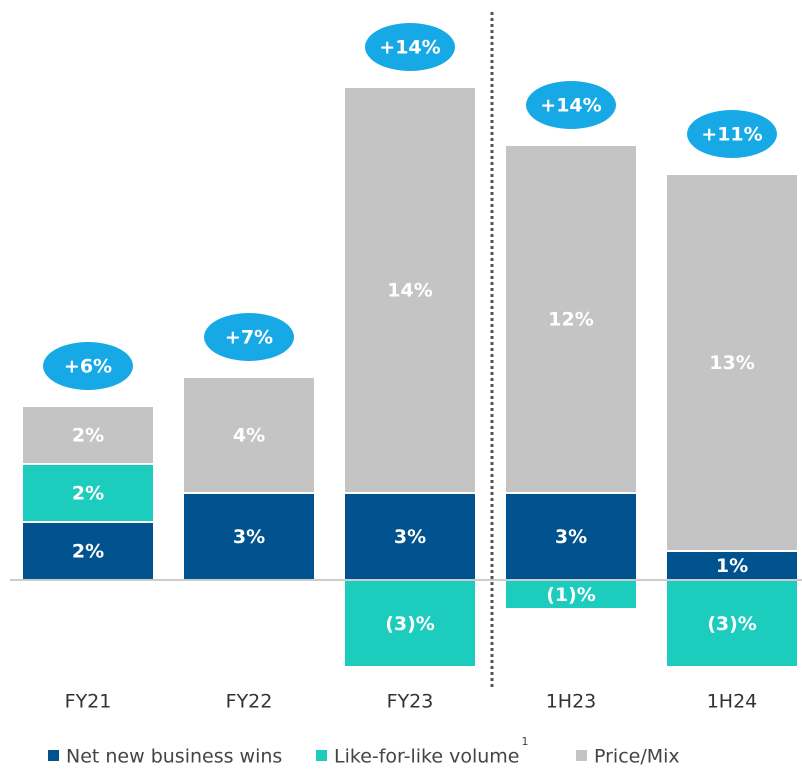 This screenshot has width=802, height=781. Describe the element at coordinates (88, 702) in the screenshot. I see `x-tick-label: FY21` at that location.